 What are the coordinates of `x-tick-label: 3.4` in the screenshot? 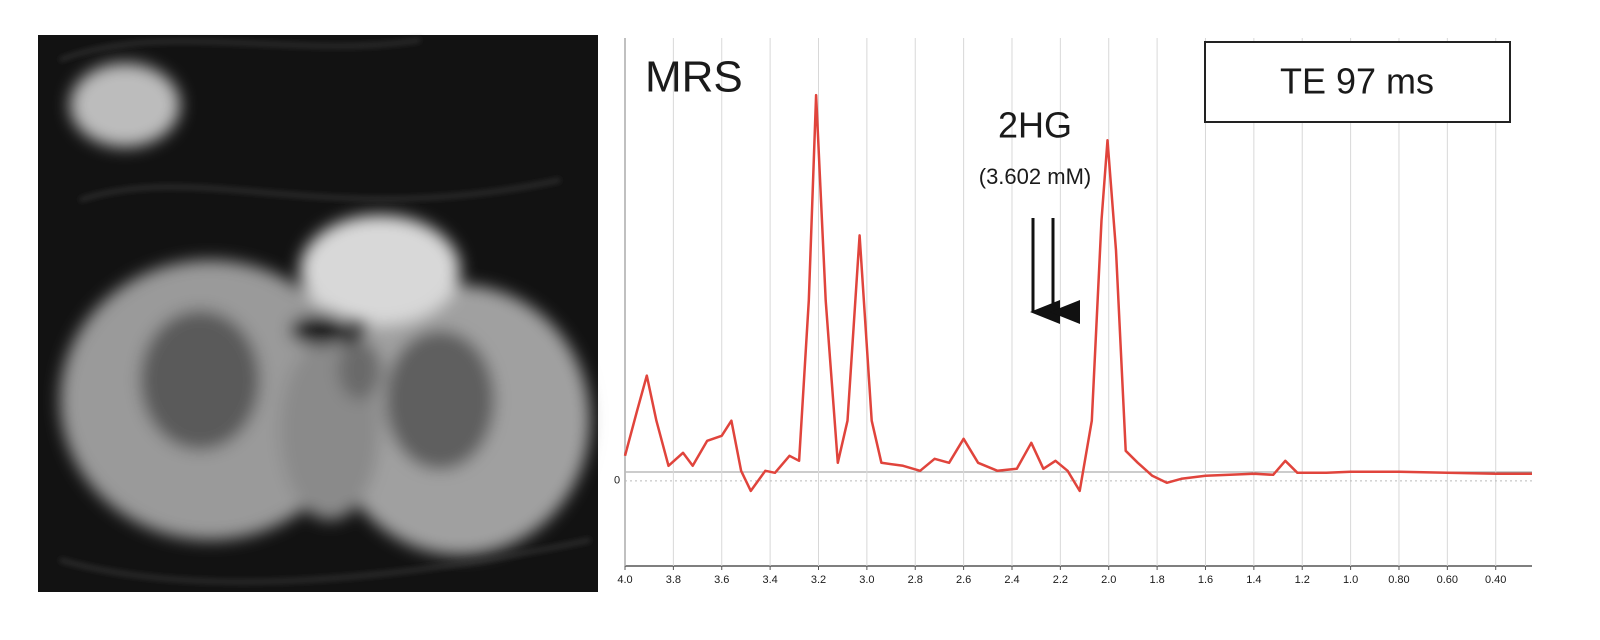 It's located at (769, 580).